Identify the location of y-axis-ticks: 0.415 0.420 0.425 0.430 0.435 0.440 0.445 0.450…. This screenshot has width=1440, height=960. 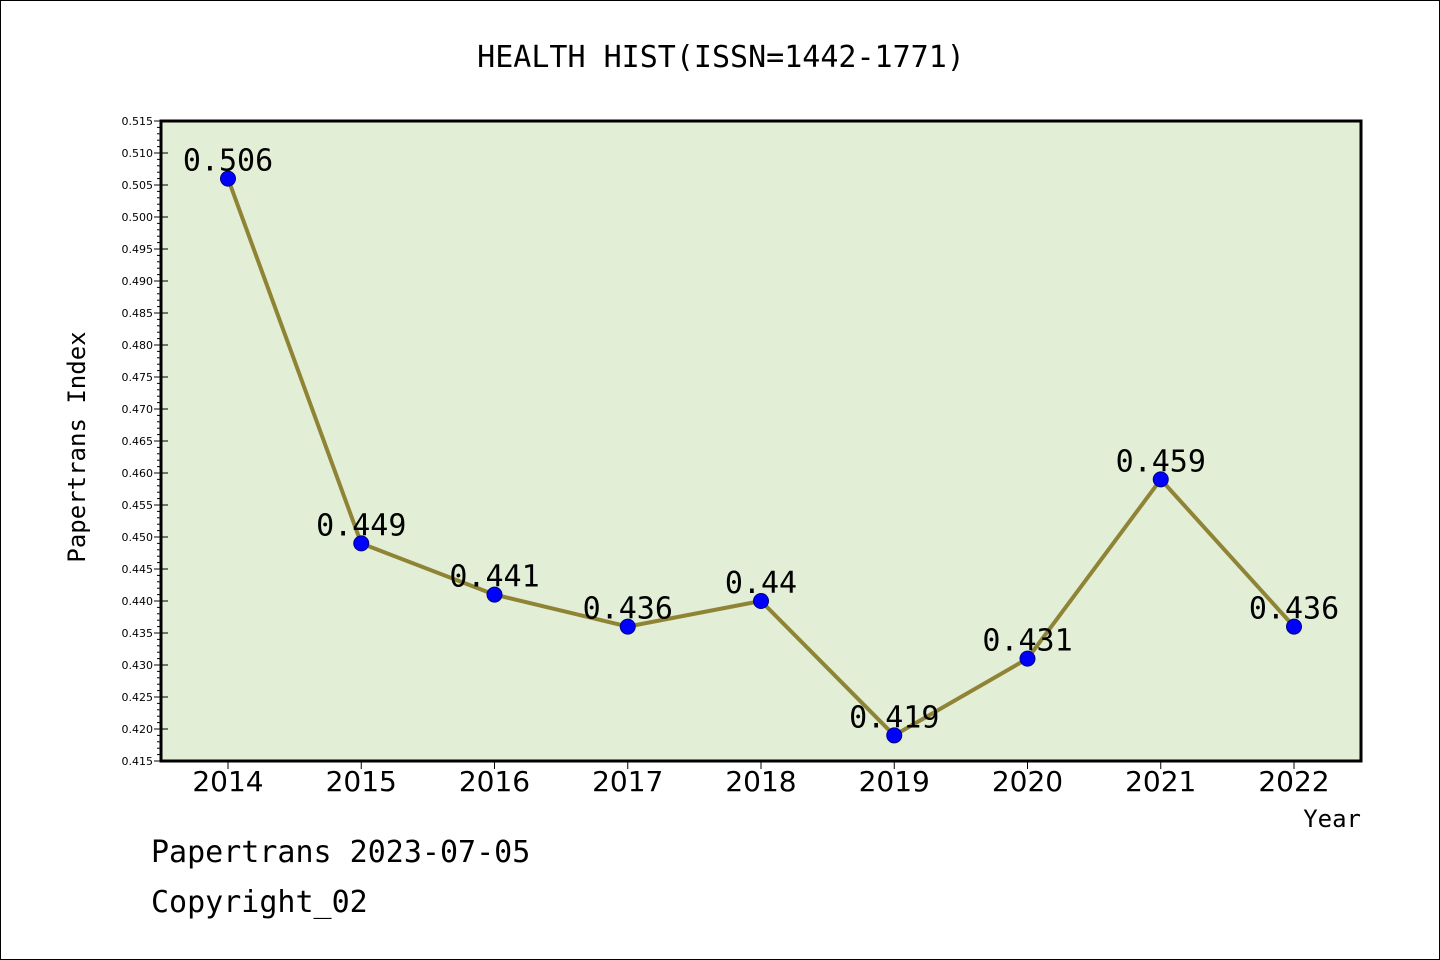
(145, 441).